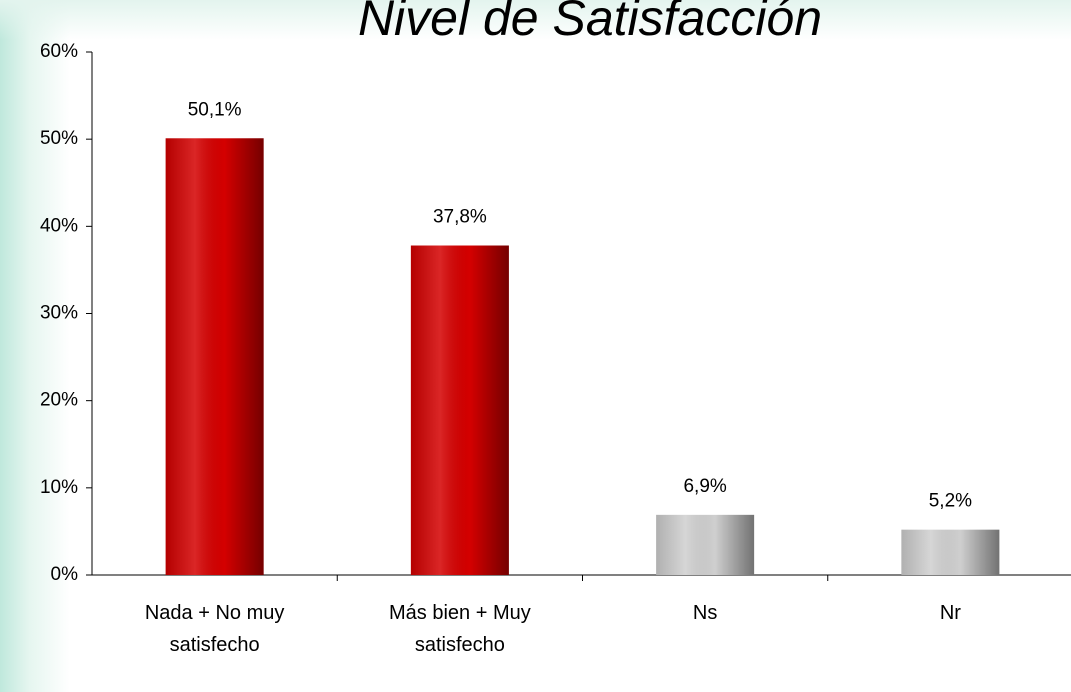  I want to click on y-tick-label: 10%, so click(59, 487).